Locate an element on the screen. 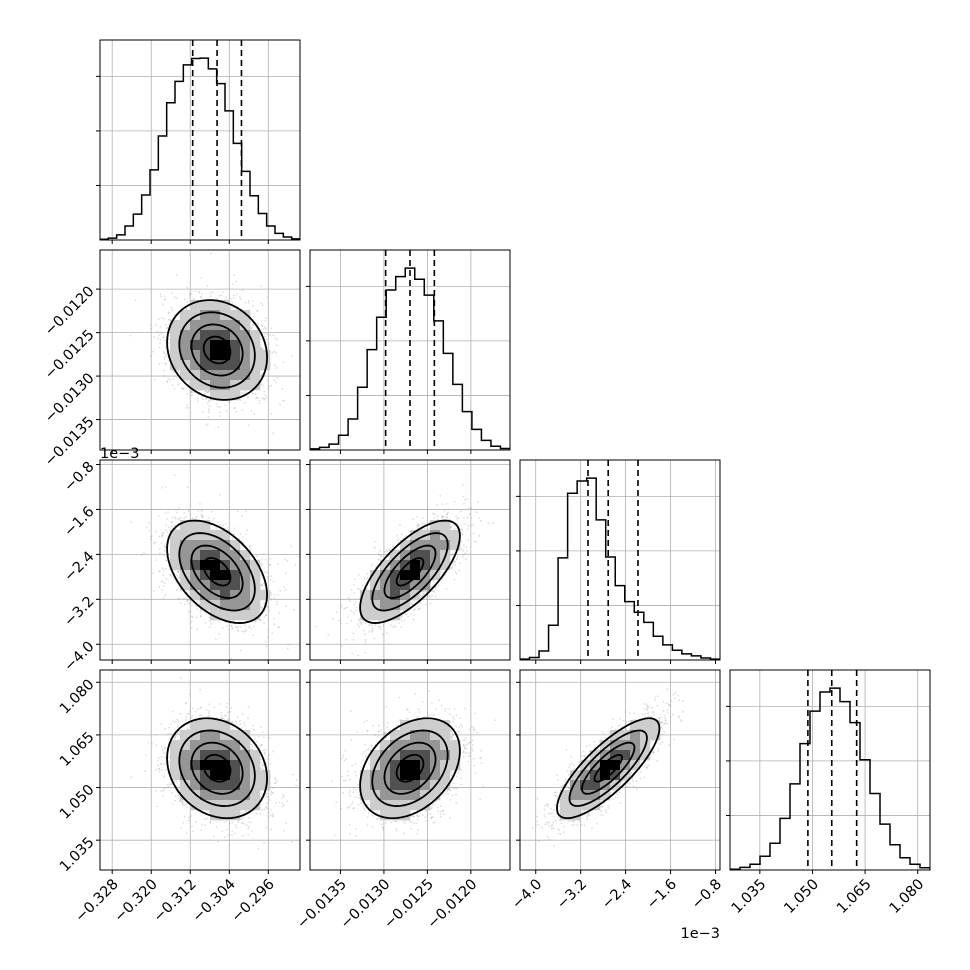 This screenshot has height=970, width=970. y-tick-label: −1.6 is located at coordinates (79, 522).